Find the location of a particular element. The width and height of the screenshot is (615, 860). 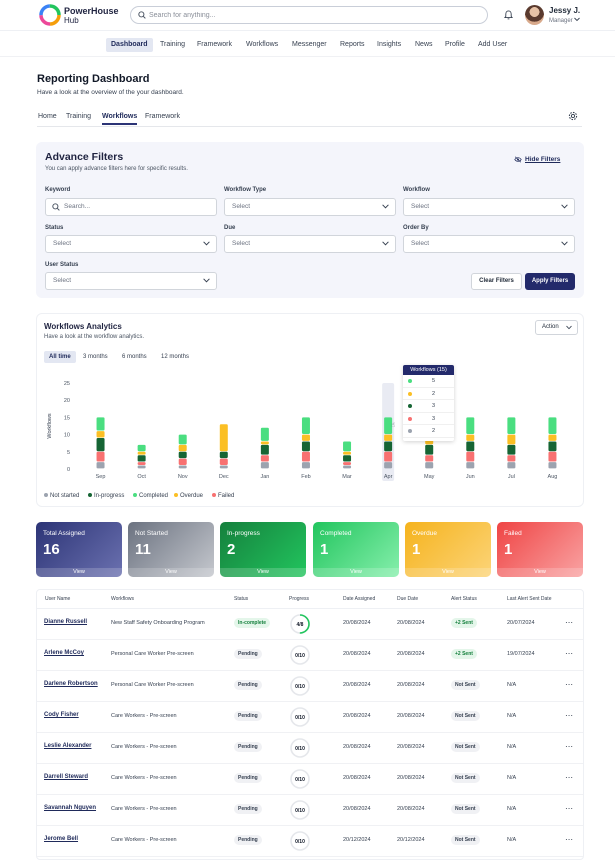

legend-item: Overdue is located at coordinates (188, 496).